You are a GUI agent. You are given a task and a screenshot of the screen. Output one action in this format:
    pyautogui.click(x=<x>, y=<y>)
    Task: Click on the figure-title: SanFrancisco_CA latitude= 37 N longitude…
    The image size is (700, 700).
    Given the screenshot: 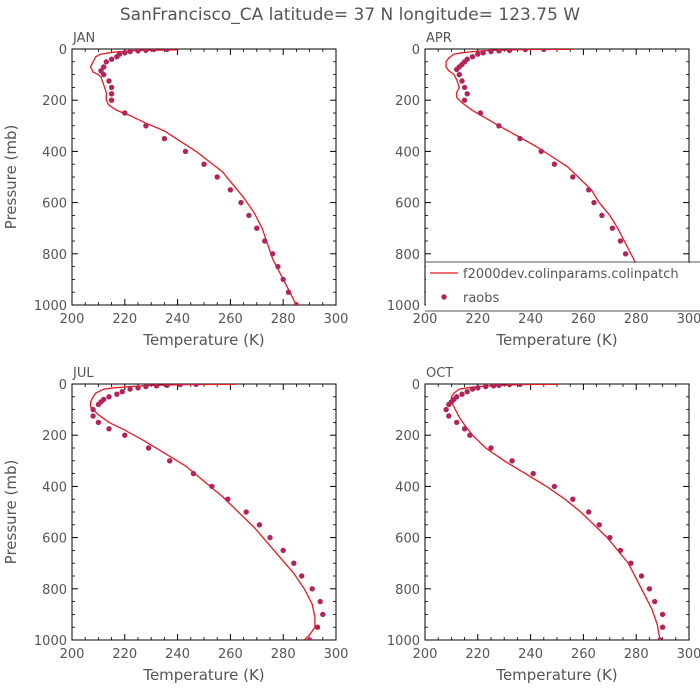 What is the action you would take?
    pyautogui.click(x=350, y=15)
    